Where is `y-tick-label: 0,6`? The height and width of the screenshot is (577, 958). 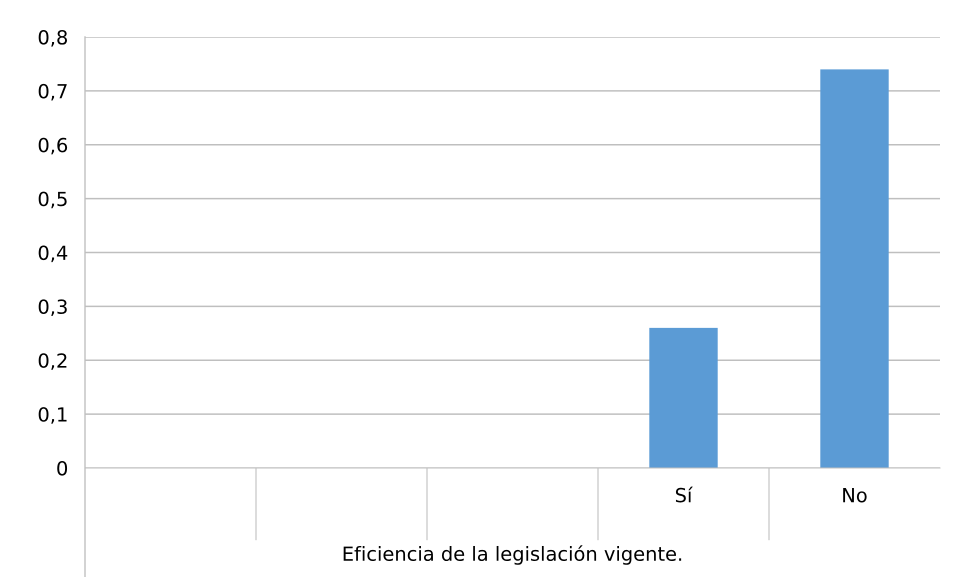
y-tick-label: 0,6 is located at coordinates (53, 146).